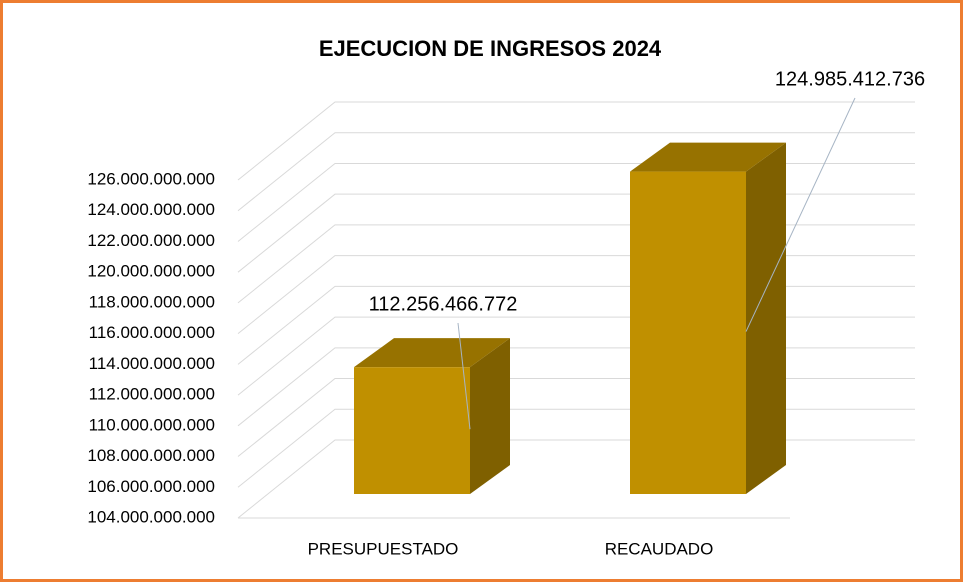 The height and width of the screenshot is (582, 963). Describe the element at coordinates (152, 424) in the screenshot. I see `y-tick-label: 110.000.000.000` at that location.